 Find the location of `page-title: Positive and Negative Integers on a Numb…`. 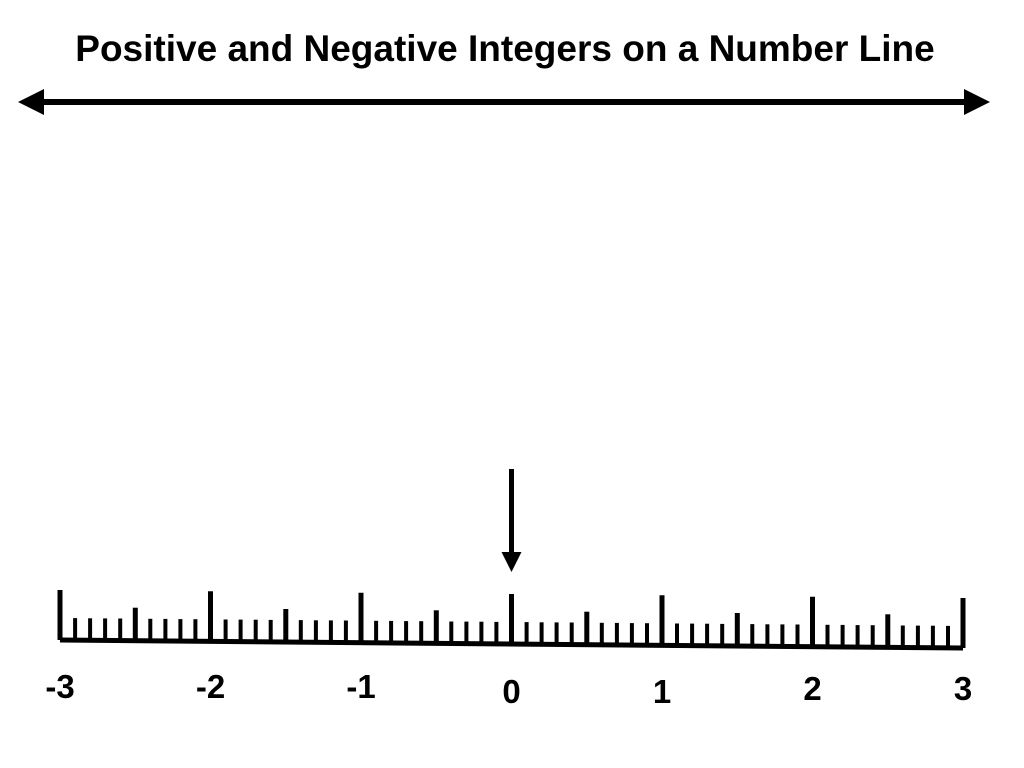

page-title: Positive and Negative Integers on a Numb… is located at coordinates (505, 48).